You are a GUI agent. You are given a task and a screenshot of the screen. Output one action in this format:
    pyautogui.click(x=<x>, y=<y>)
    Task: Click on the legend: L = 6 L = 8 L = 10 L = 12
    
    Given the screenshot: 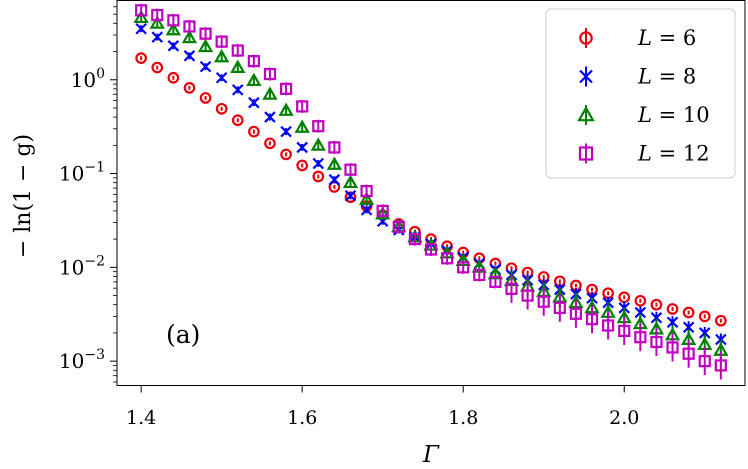 What is the action you would take?
    pyautogui.click(x=640, y=93)
    